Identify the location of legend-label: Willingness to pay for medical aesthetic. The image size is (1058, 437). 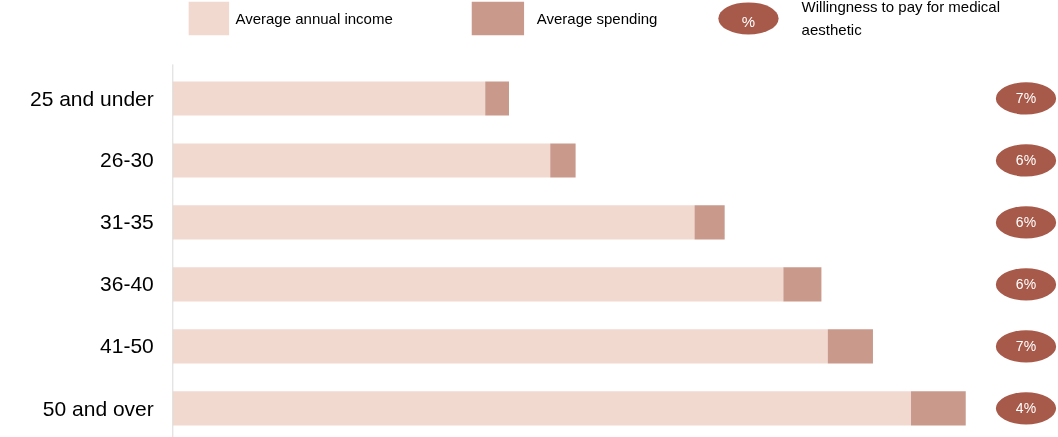
(901, 19).